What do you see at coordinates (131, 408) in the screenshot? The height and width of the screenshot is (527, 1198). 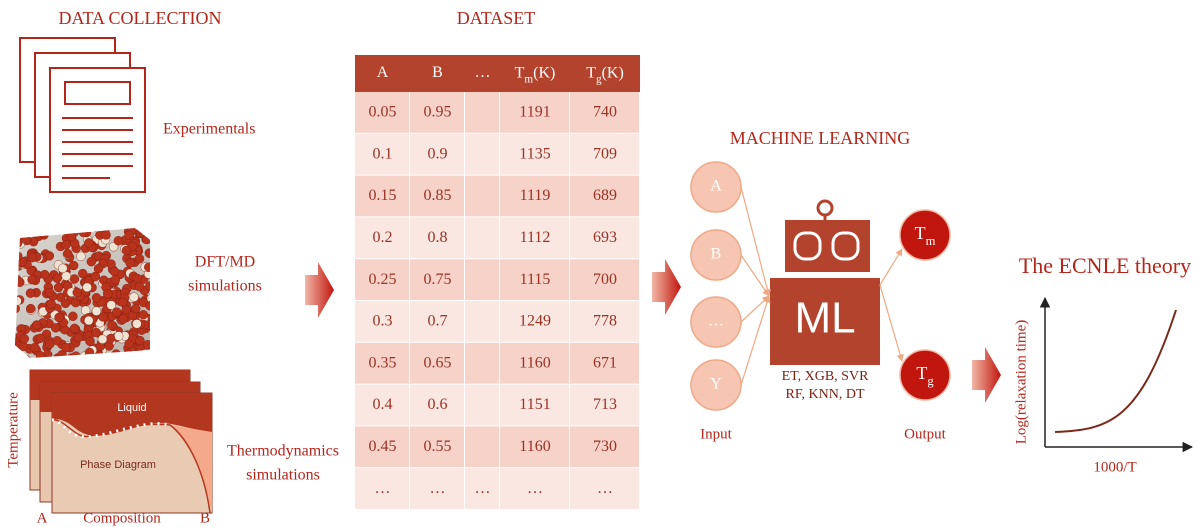 I see `phase-label: Liquid` at bounding box center [131, 408].